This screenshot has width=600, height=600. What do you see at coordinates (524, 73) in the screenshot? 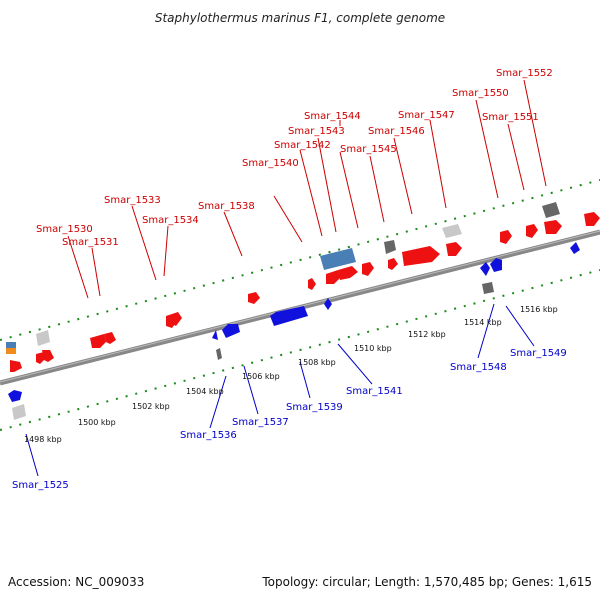
I see `gene-label: Smar_1552` at bounding box center [524, 73].